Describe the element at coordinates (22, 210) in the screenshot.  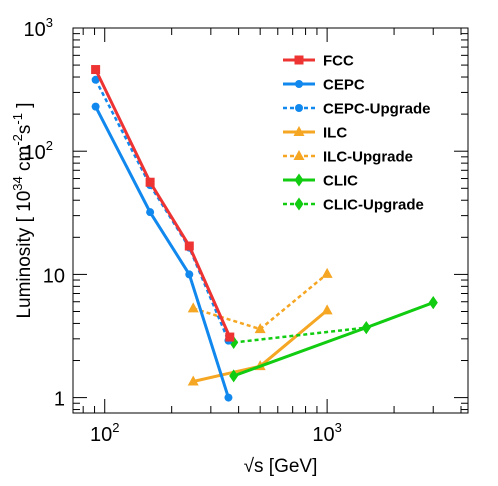
I see `y-axis-title: Luminosity [ 1034 cm-2s-1 ]` at that location.